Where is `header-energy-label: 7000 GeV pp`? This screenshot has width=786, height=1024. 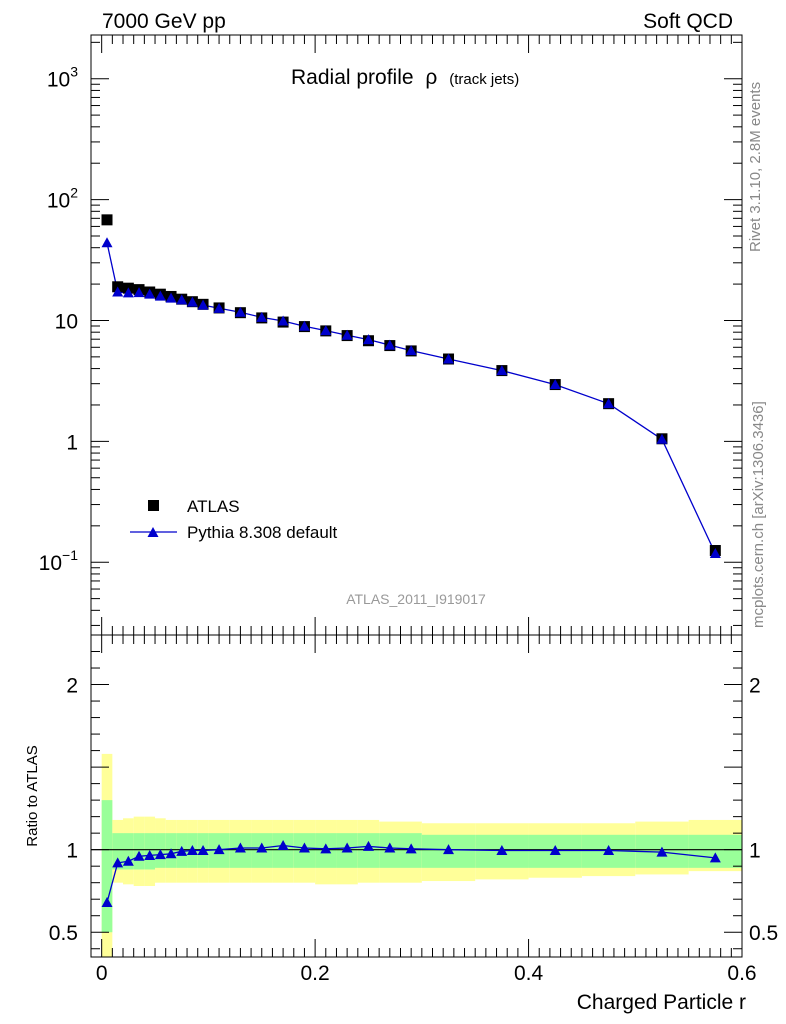
header-energy-label: 7000 GeV pp is located at coordinates (164, 21).